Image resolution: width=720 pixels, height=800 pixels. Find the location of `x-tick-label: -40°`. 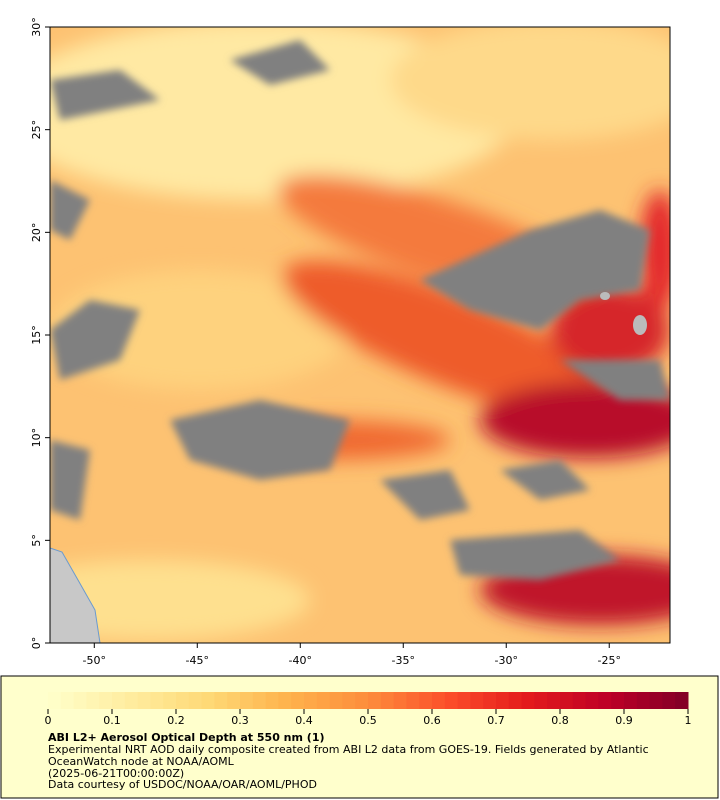

x-tick-label: -40° is located at coordinates (300, 660).